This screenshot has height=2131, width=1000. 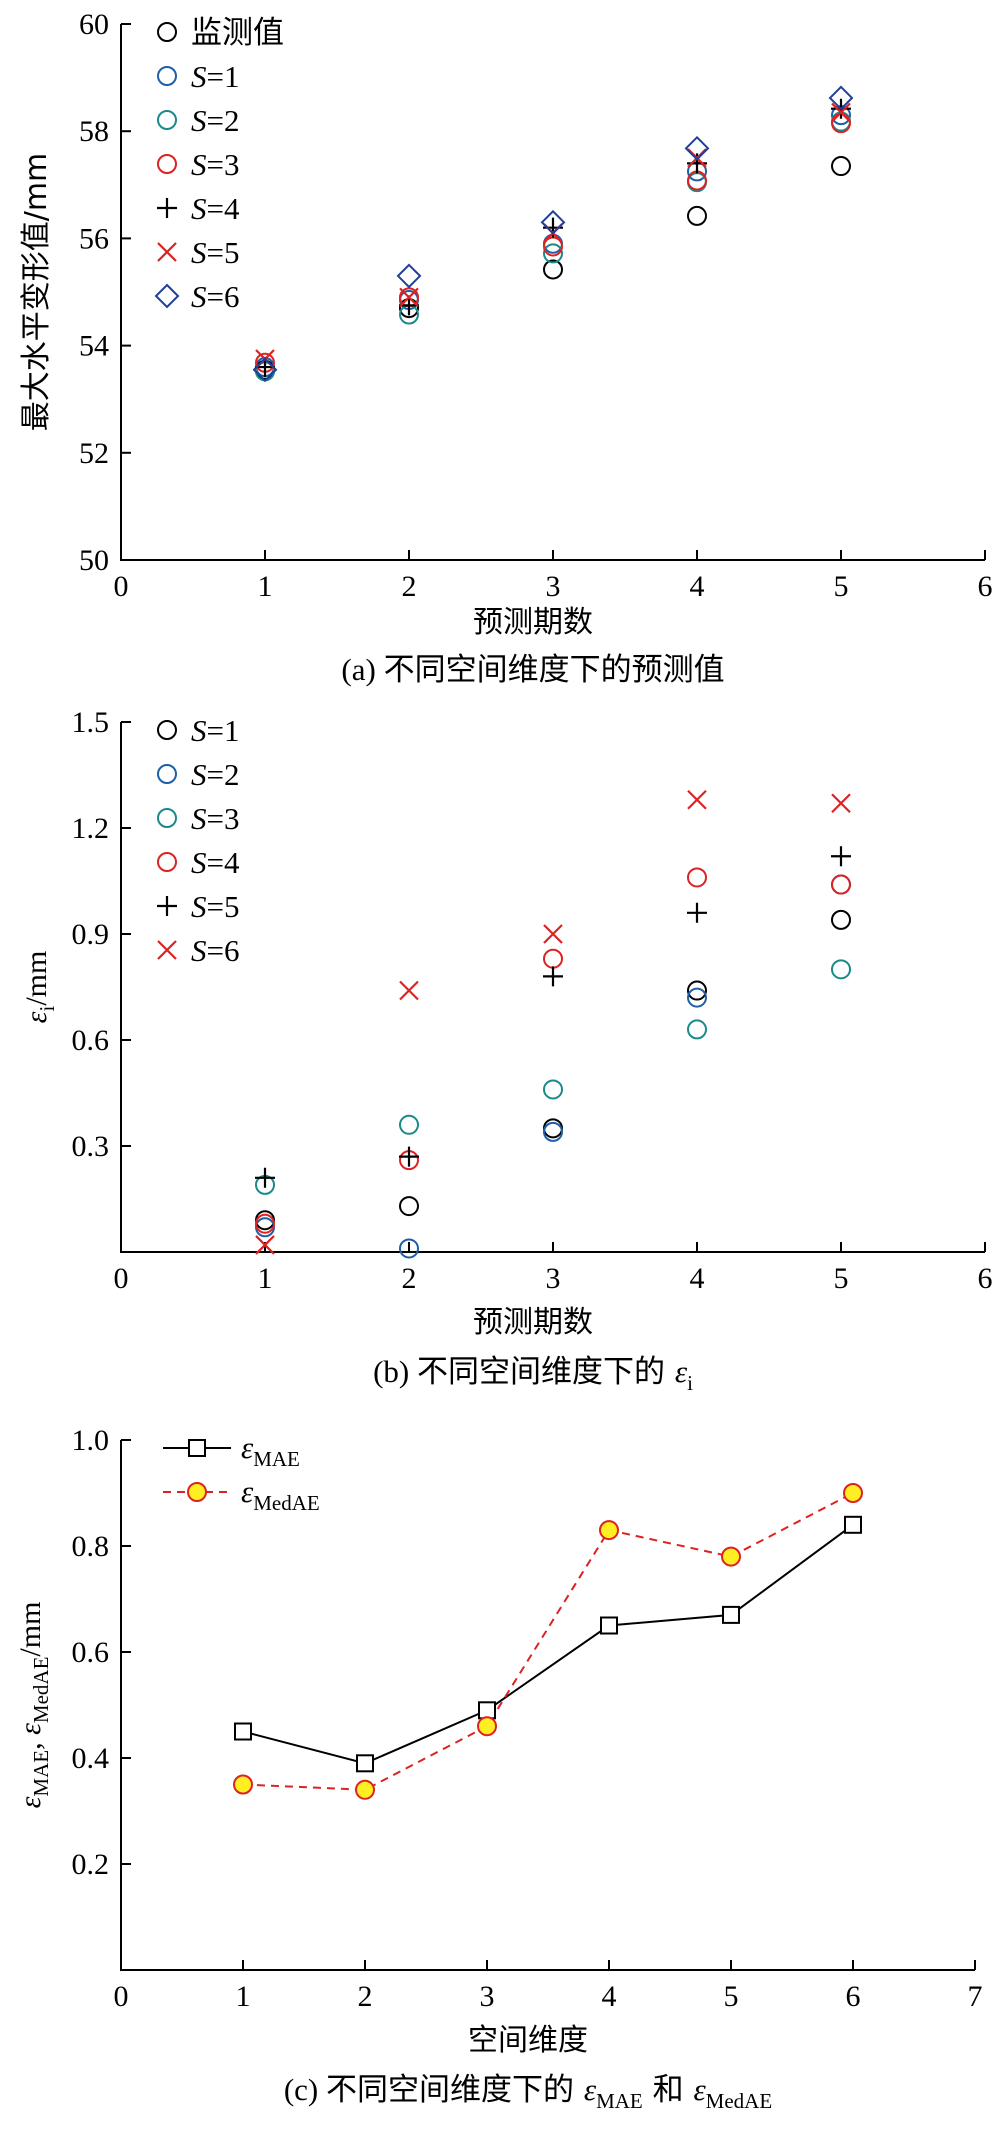 What do you see at coordinates (619, 2101) in the screenshot?
I see `caption-subscript: MAE` at bounding box center [619, 2101].